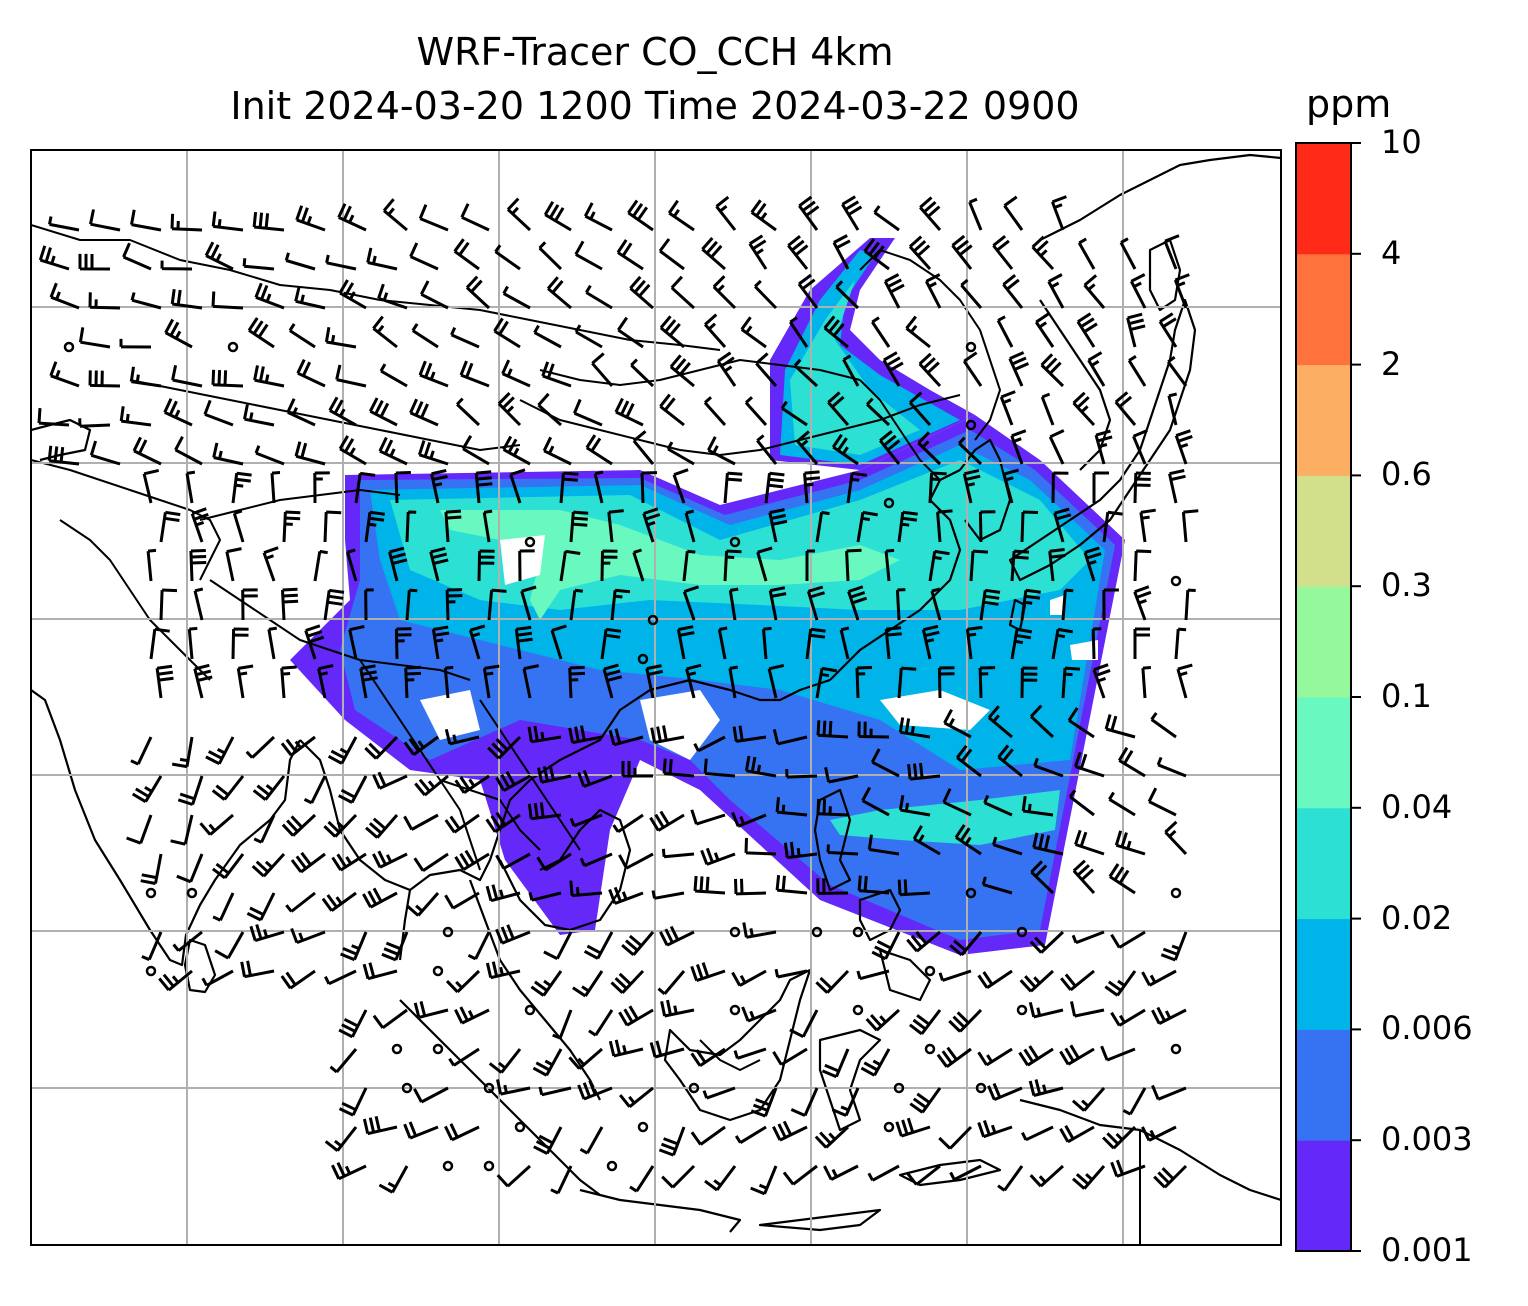 The width and height of the screenshot is (1528, 1306). Describe the element at coordinates (660, 1210) in the screenshot. I see `coastline-java` at that location.